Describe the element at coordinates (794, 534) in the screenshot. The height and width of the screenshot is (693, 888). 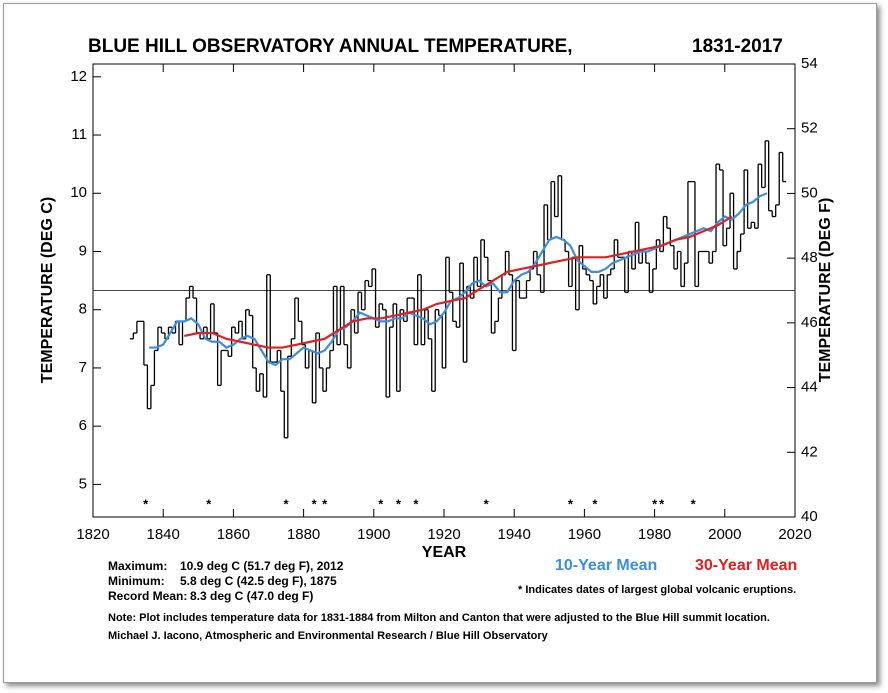
I see `x-tick-label: 2020` at that location.